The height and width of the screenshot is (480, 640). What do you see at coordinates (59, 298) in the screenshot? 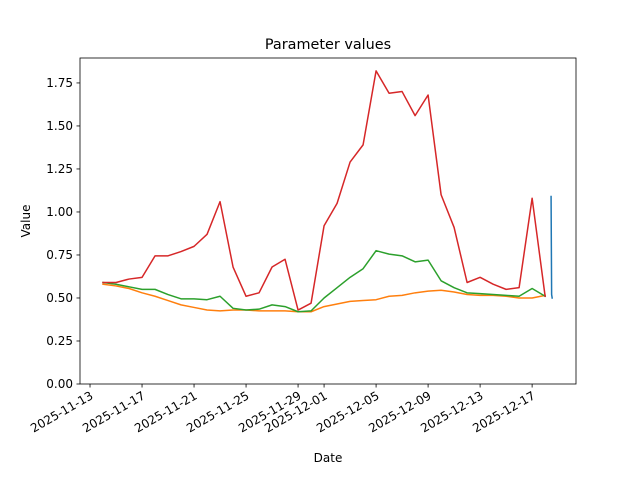
I see `y-tick-label: 0.50` at bounding box center [59, 298].